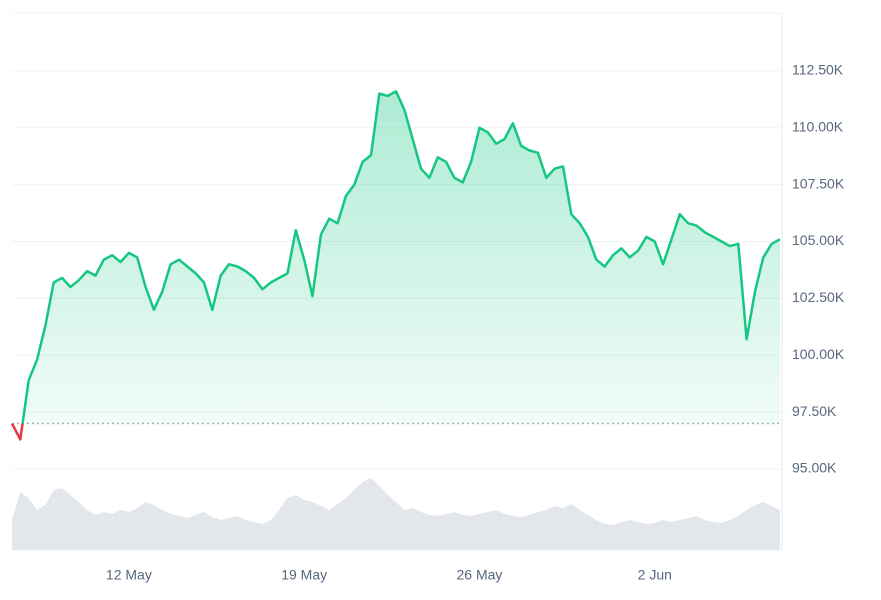 The image size is (881, 600). Describe the element at coordinates (814, 468) in the screenshot. I see `y-tick-label: 95.00K` at that location.